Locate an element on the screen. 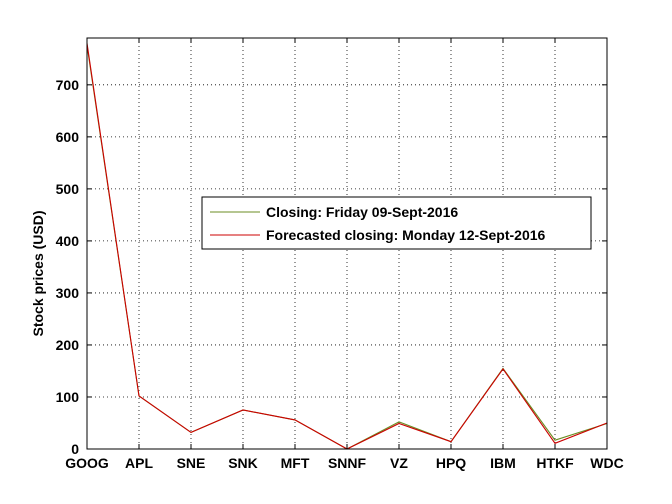 This screenshot has height=504, width=672. y-tick-label: 700 is located at coordinates (68, 85).